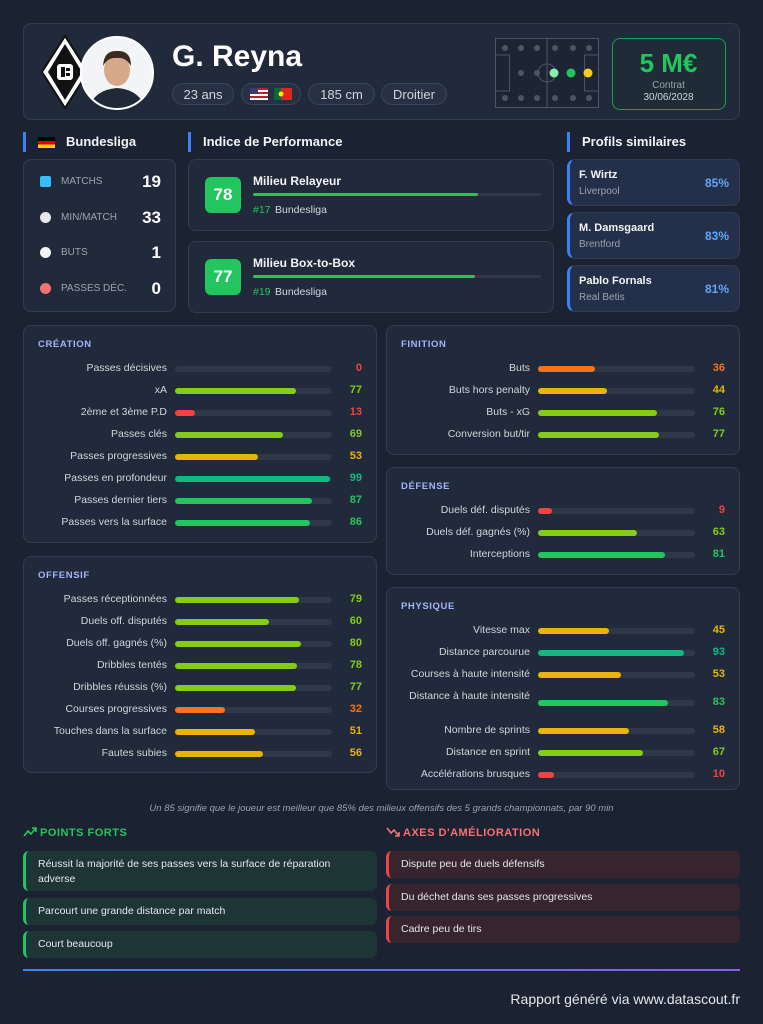  Describe the element at coordinates (472, 833) in the screenshot. I see `improvements-title: AXES D'AMÉLIORATION` at that location.